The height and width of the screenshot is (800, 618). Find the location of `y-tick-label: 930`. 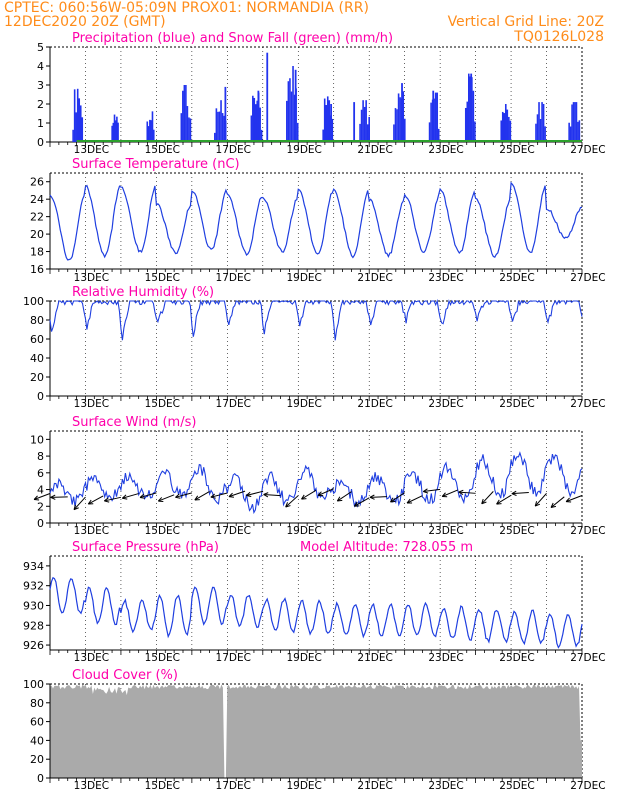

y-tick-label: 930 is located at coordinates (33, 605).